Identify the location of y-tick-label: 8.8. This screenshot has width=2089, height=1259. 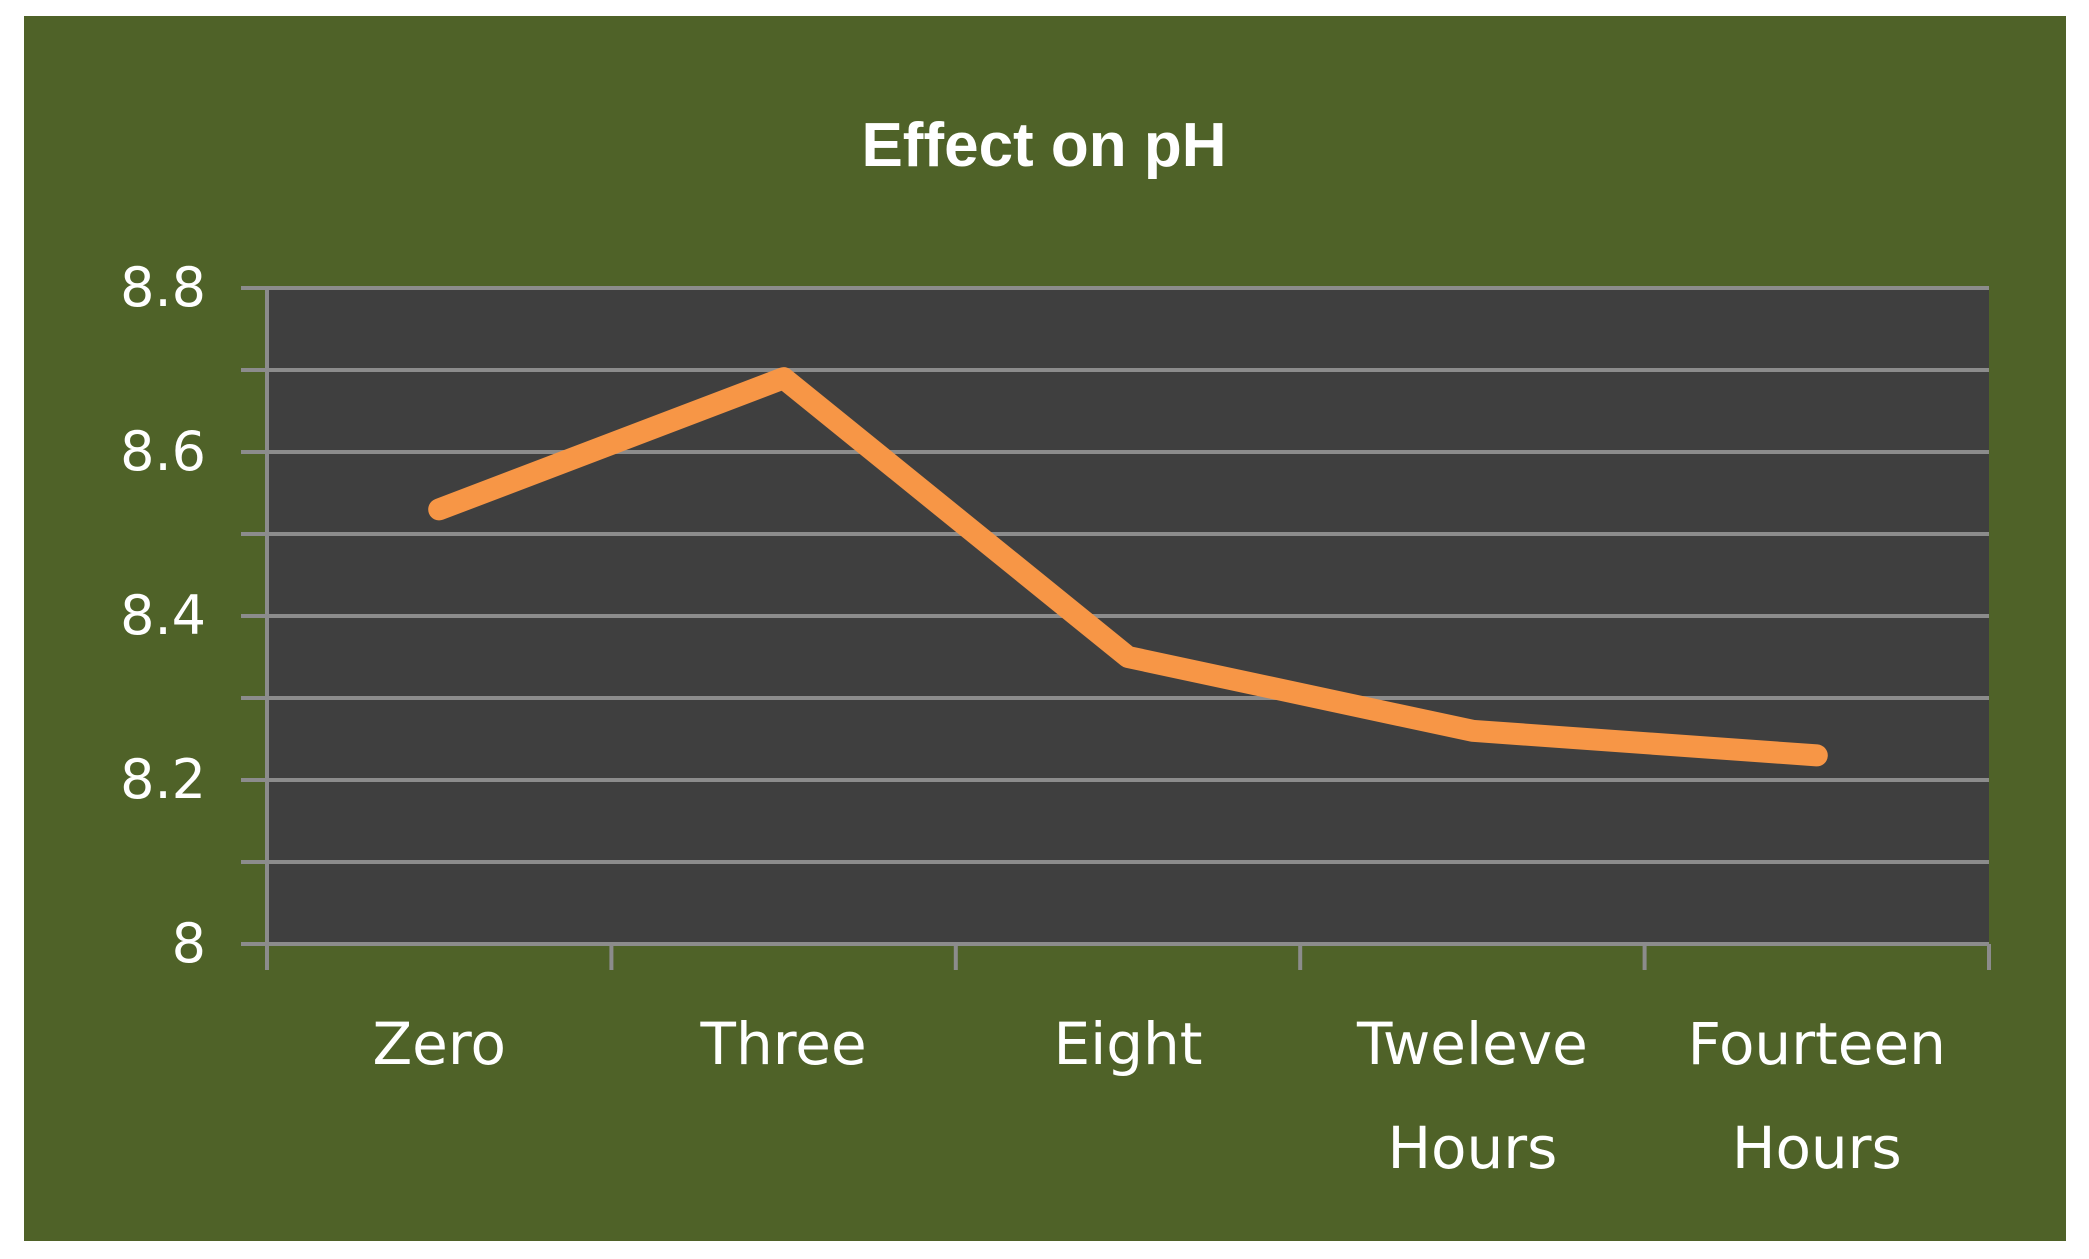
(163, 287).